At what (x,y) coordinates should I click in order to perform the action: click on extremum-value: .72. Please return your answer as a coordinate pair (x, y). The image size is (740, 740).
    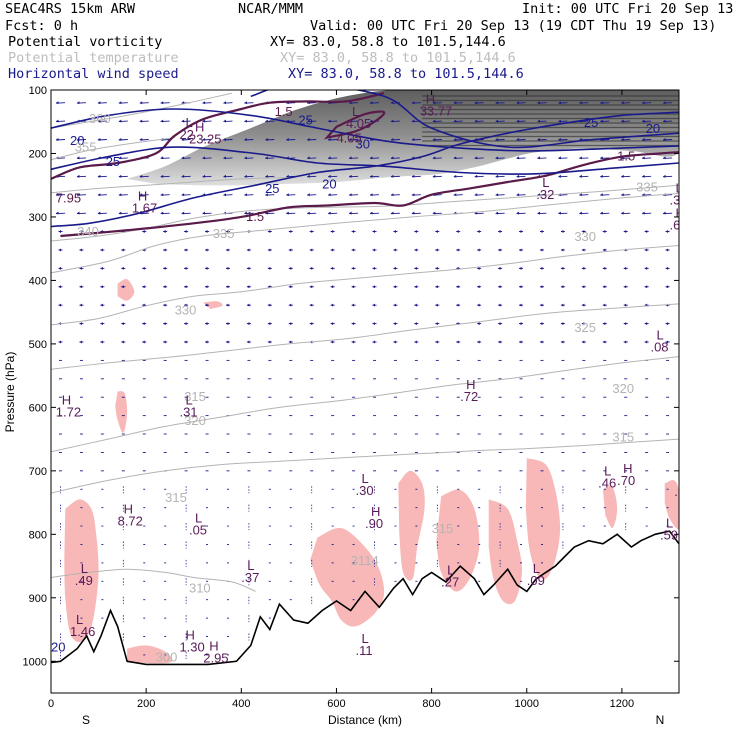
    Looking at the image, I should click on (469, 396).